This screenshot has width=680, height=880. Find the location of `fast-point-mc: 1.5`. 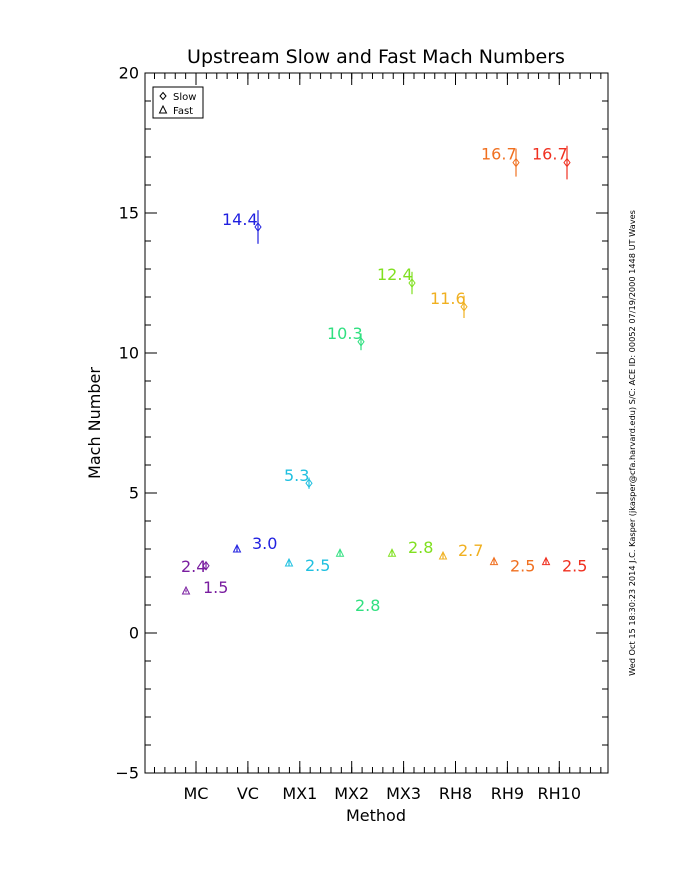

fast-point-mc: 1.5 is located at coordinates (204, 587).